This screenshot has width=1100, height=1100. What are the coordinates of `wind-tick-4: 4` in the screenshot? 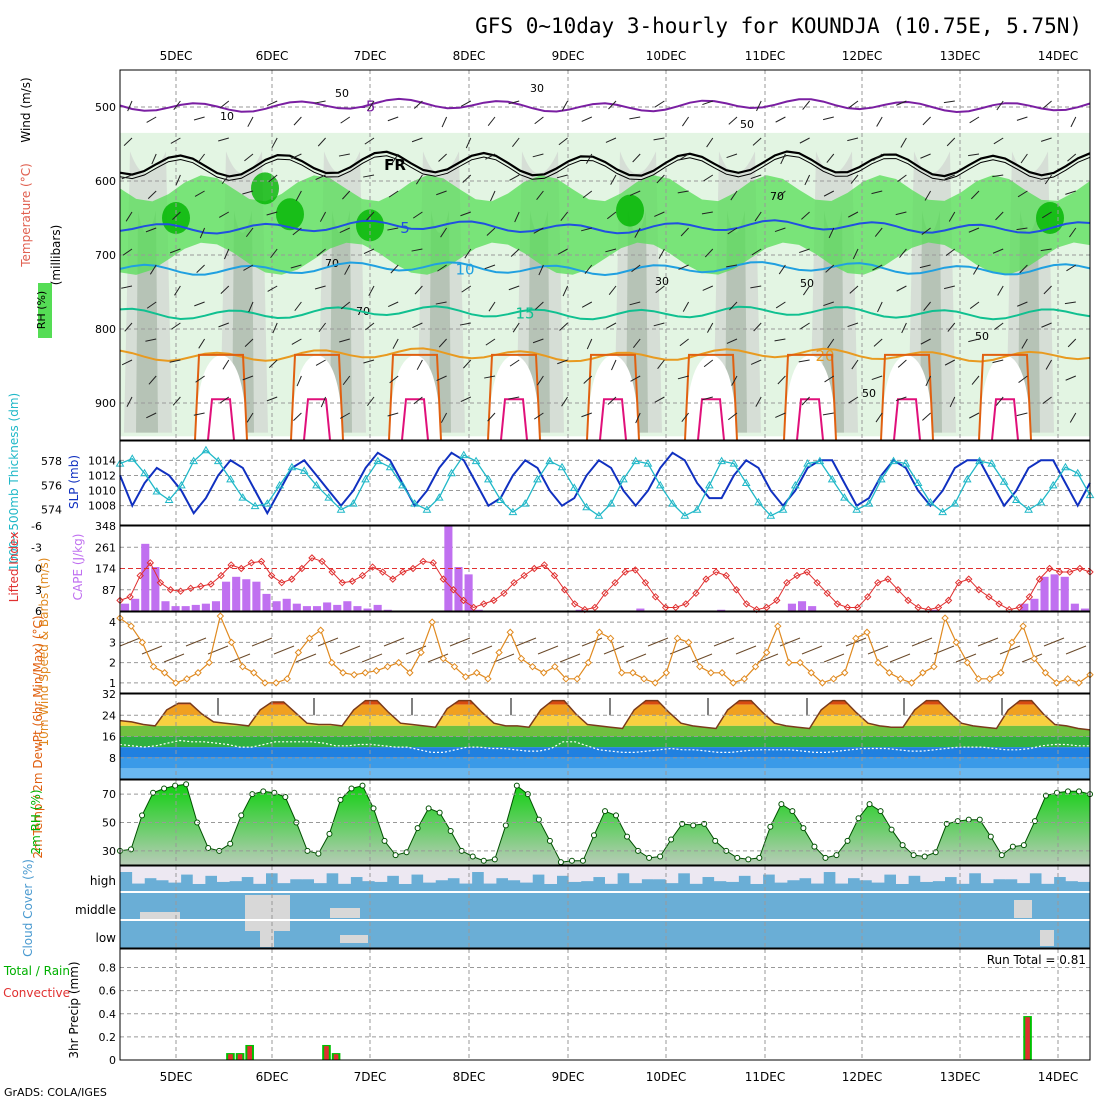 It's located at (112, 622).